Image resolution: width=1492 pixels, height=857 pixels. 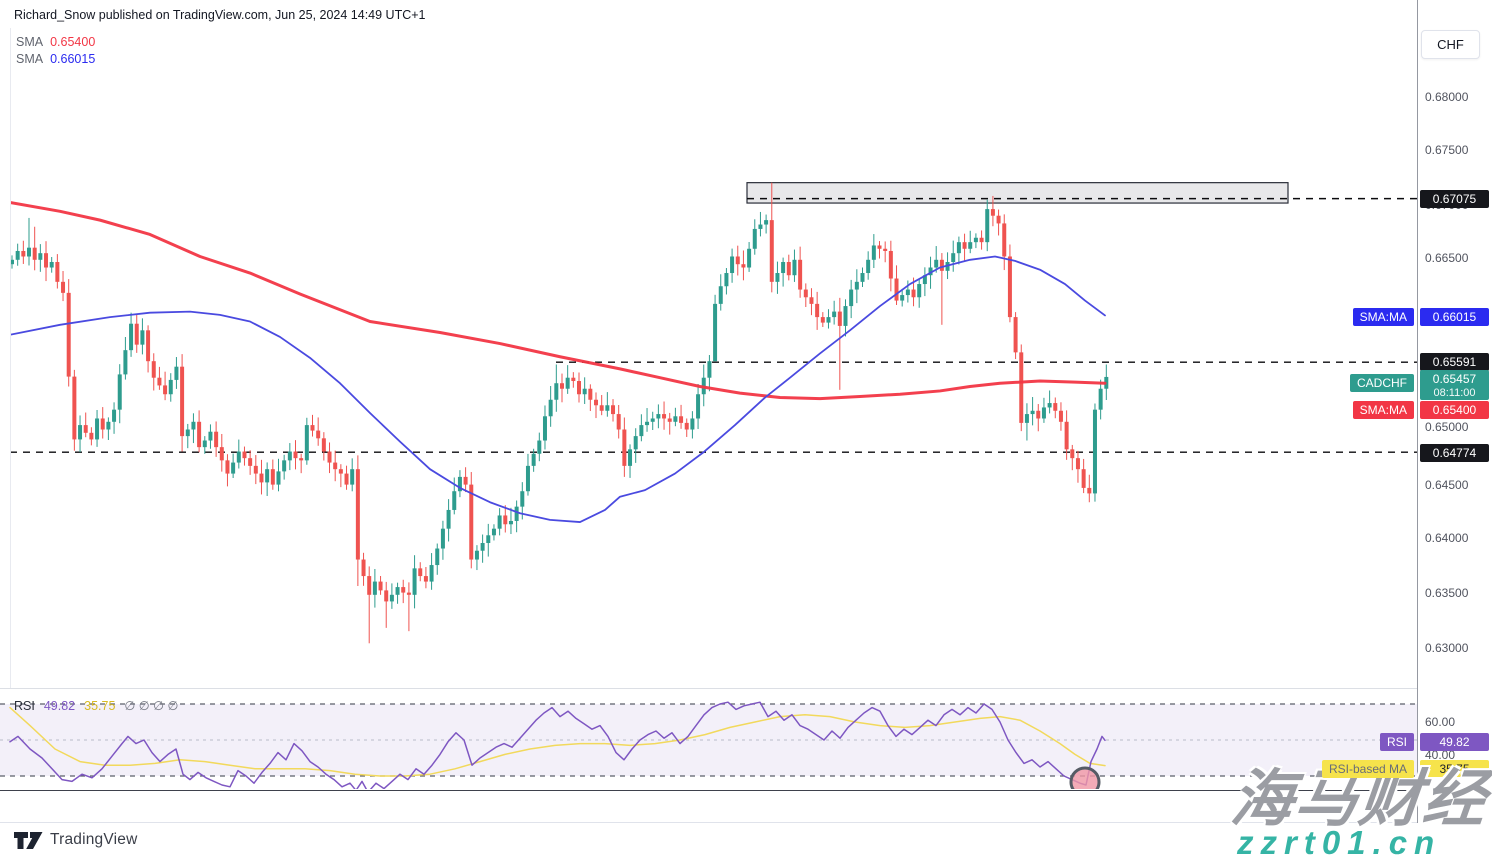 What do you see at coordinates (1447, 258) in the screenshot?
I see `price-axis-label: 0.66500` at bounding box center [1447, 258].